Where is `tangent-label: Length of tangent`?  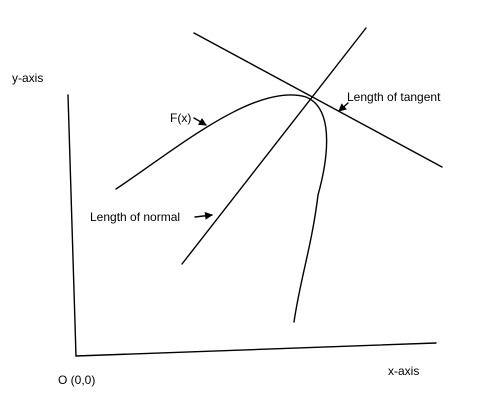
tangent-label: Length of tangent is located at coordinates (394, 97).